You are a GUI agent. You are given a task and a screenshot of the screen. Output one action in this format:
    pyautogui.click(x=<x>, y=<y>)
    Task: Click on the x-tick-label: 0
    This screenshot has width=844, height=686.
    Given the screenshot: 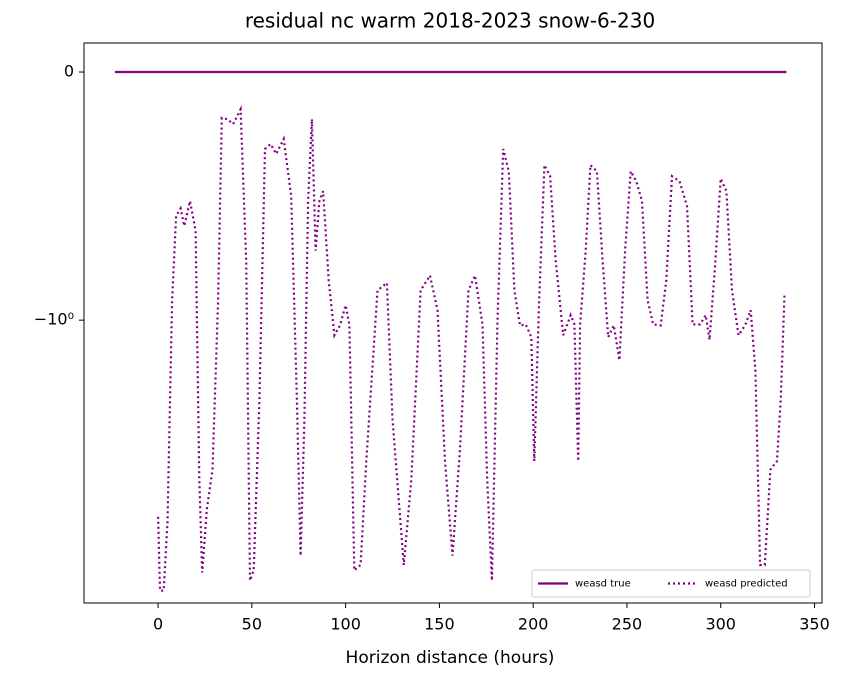 What is the action you would take?
    pyautogui.click(x=158, y=624)
    